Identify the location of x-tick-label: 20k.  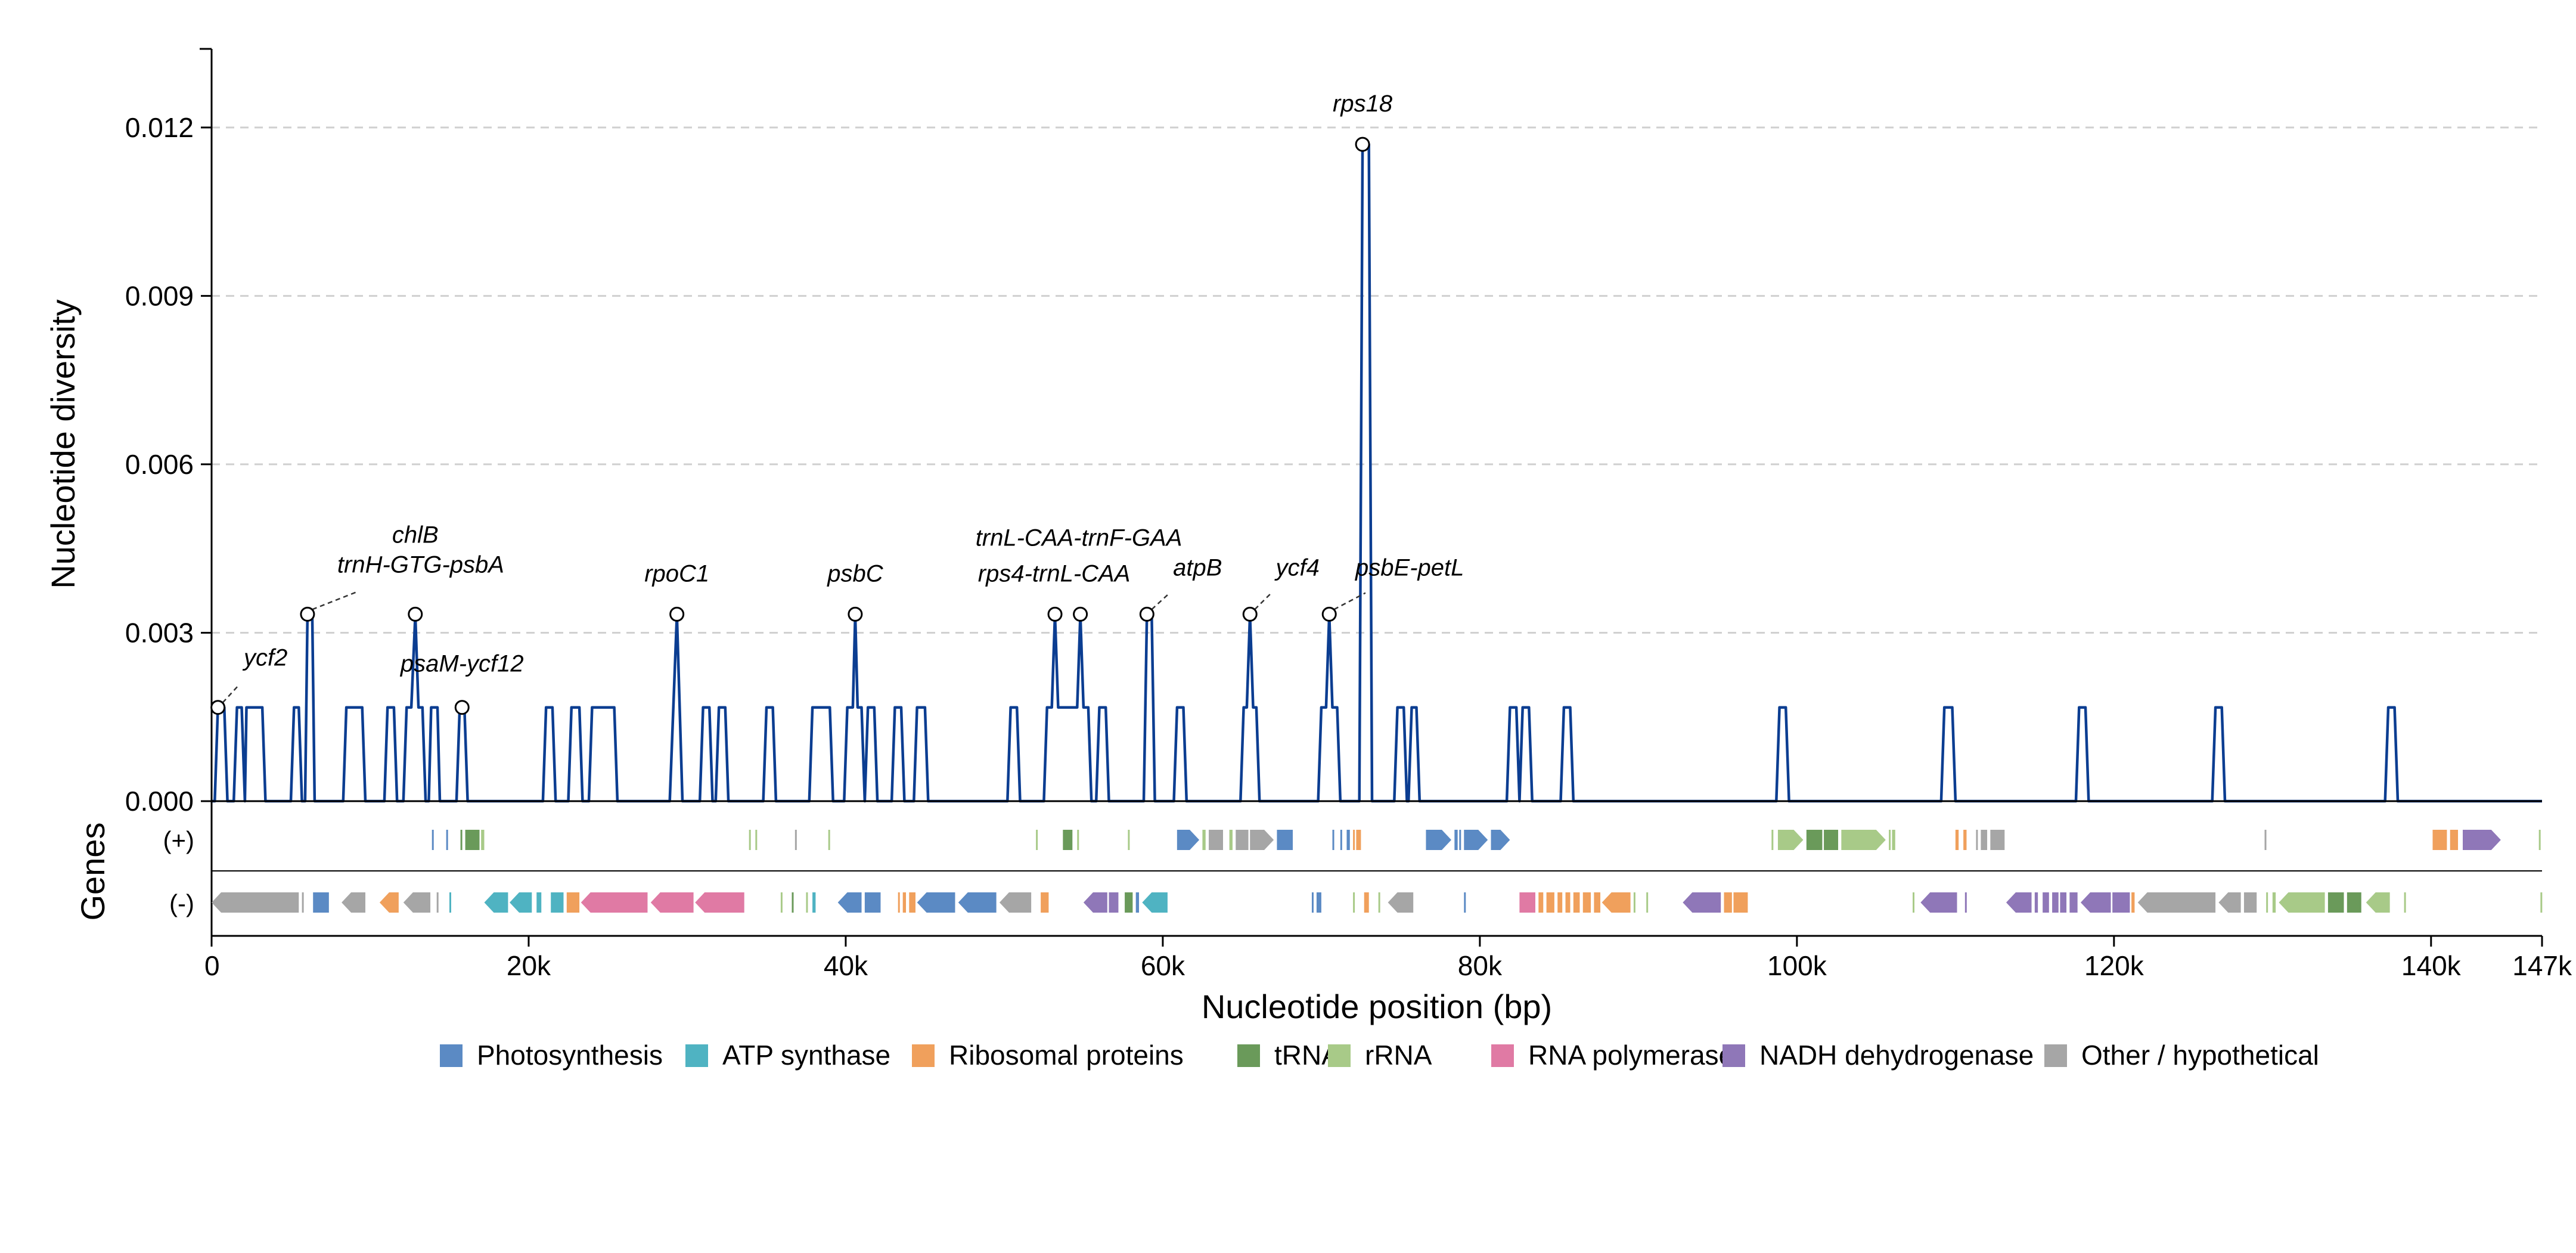
(529, 965).